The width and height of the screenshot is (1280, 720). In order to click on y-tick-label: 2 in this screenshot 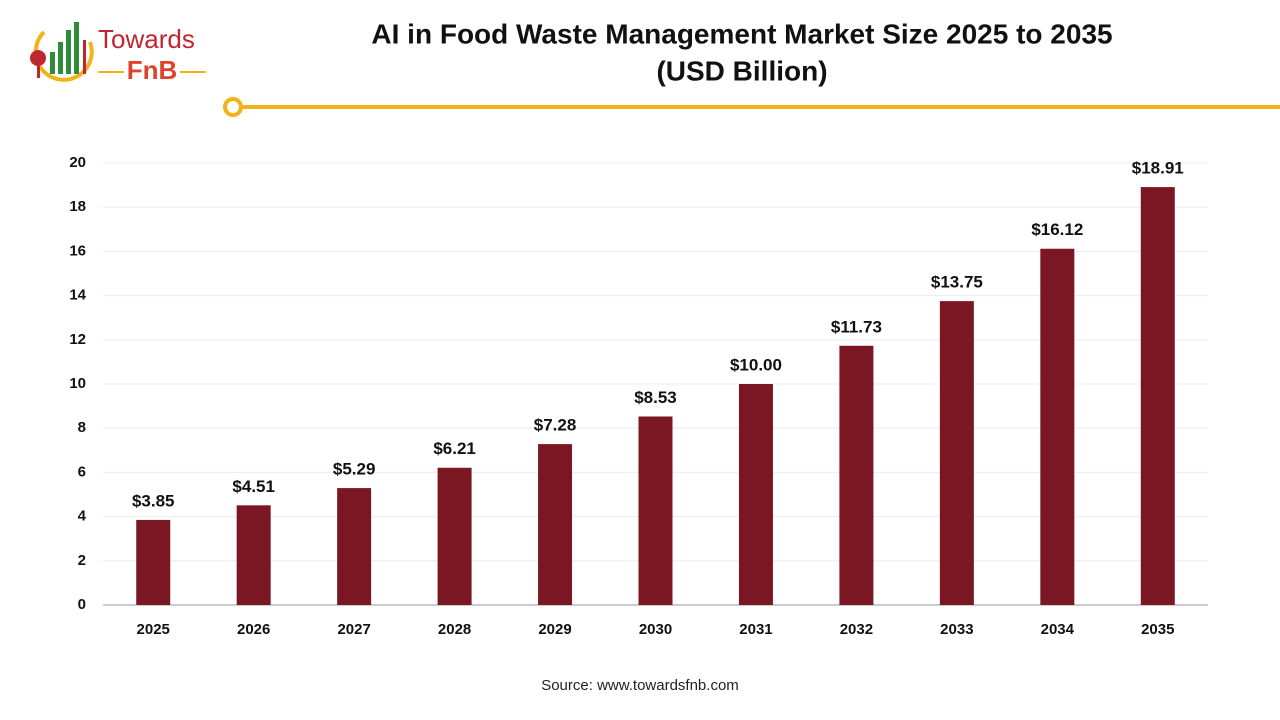, I will do `click(82, 560)`.